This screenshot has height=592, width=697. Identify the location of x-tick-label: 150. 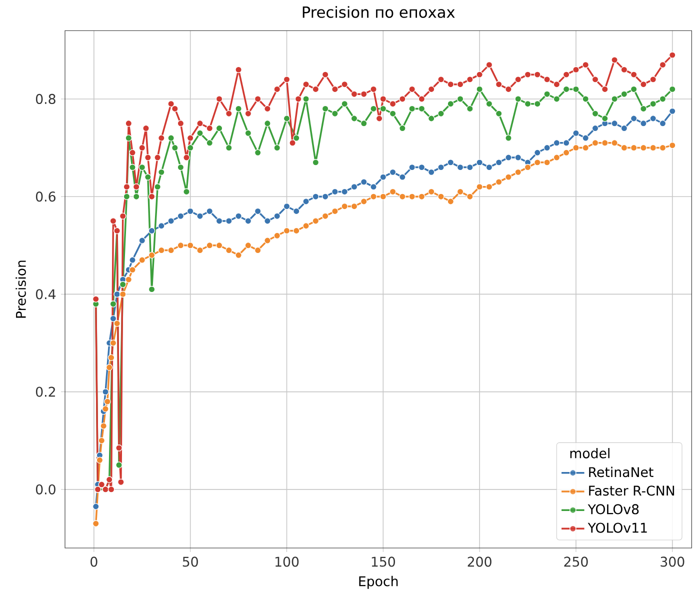
(383, 561).